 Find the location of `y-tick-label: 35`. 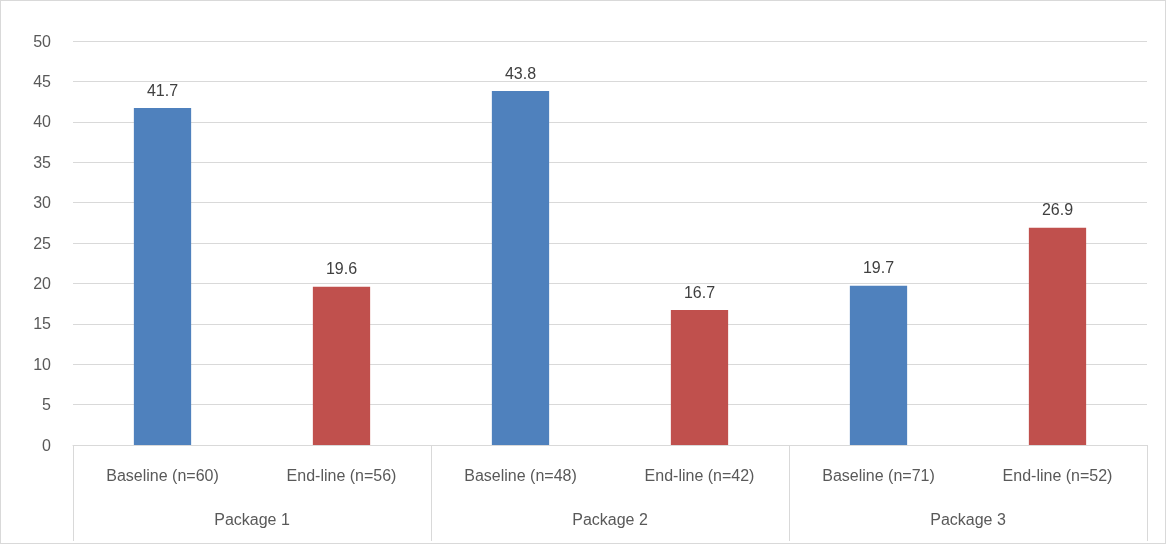

y-tick-label: 35 is located at coordinates (42, 162).